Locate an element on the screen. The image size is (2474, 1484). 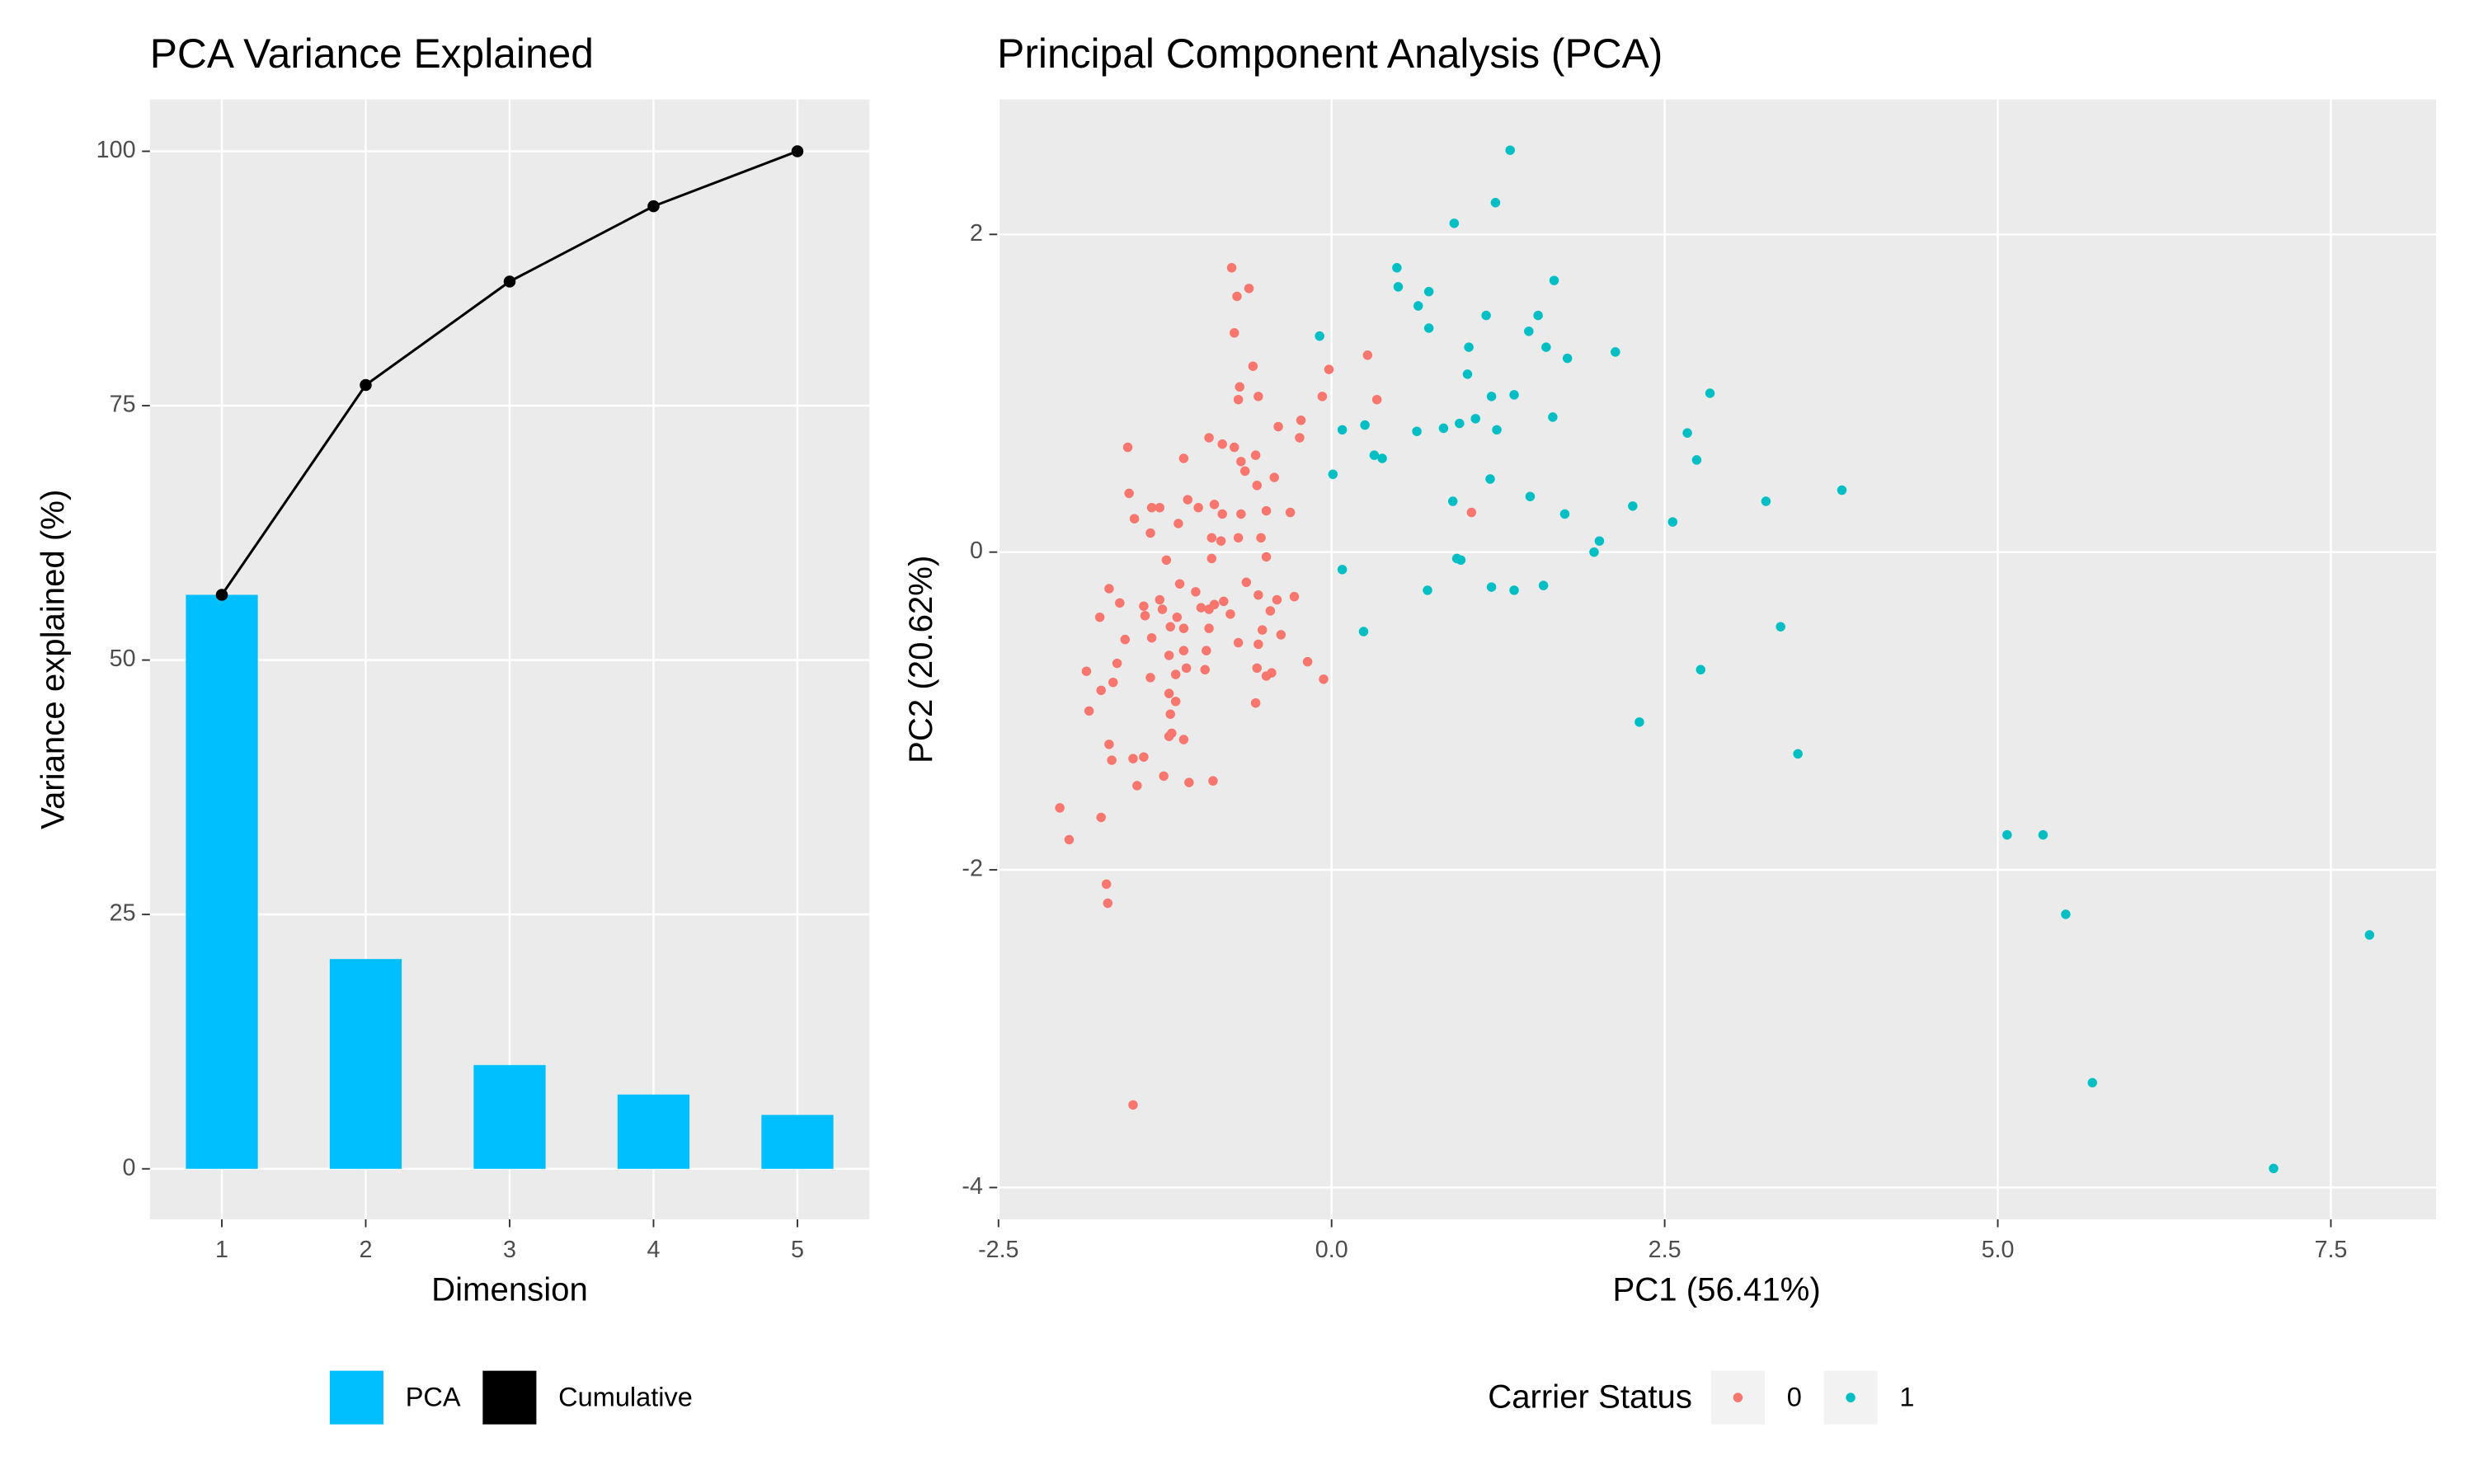
y-tick-label: 50 is located at coordinates (123, 659).